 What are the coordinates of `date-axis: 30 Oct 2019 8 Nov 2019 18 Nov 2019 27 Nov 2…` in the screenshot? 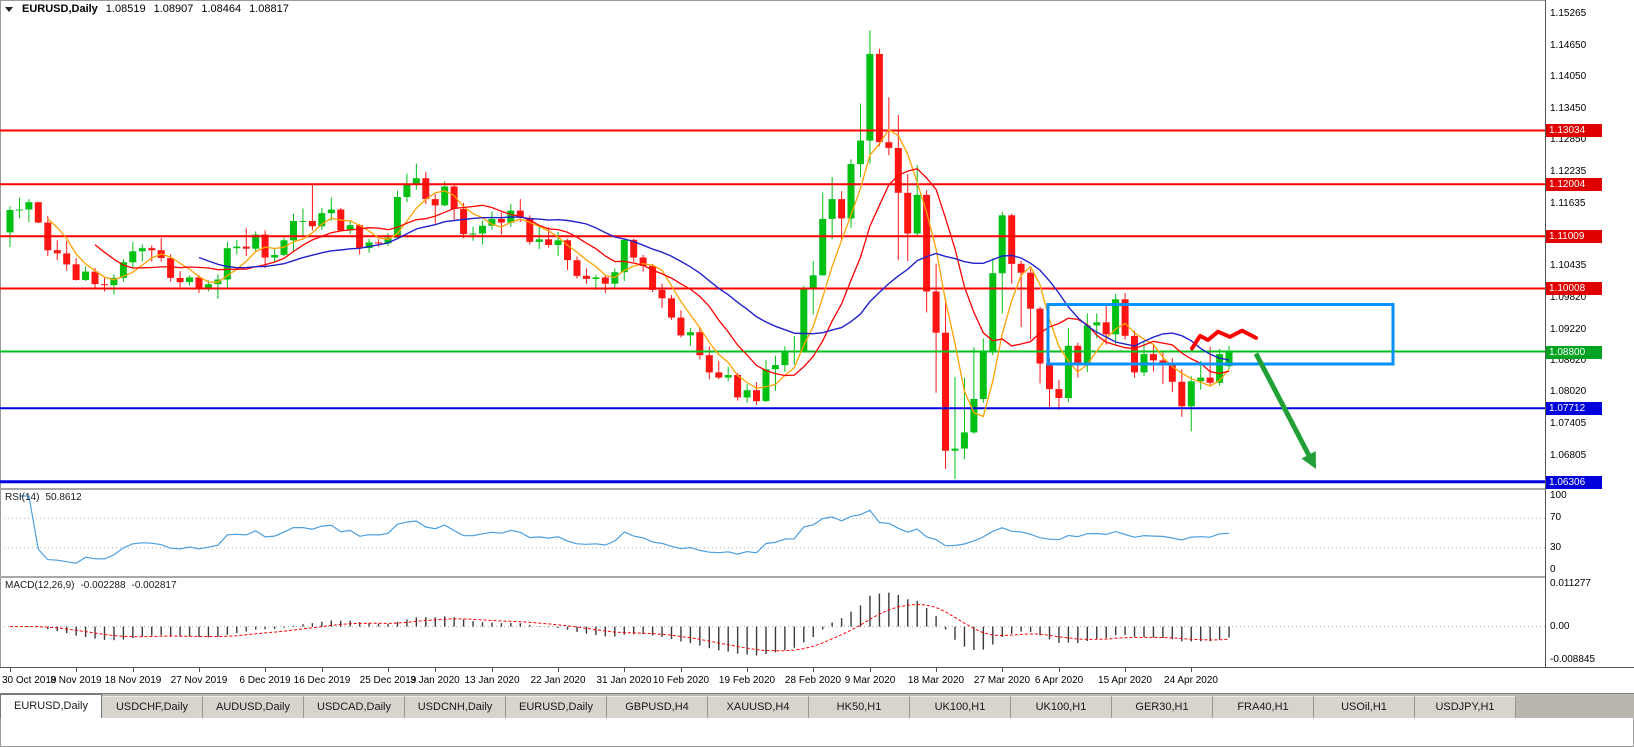 It's located at (817, 680).